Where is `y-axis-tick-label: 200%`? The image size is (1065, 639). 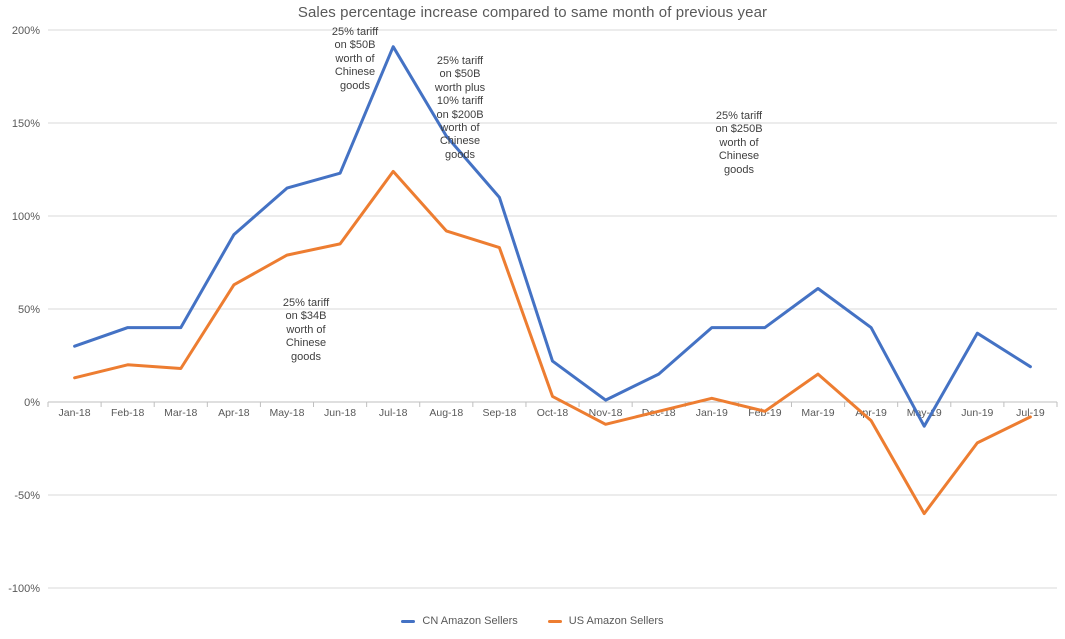 y-axis-tick-label: 200% is located at coordinates (26, 31).